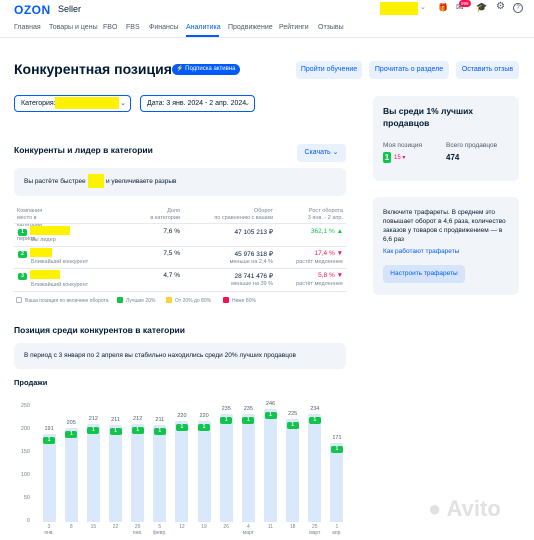 The height and width of the screenshot is (540, 534). Describe the element at coordinates (465, 3) in the screenshot. I see `notification-badge: 999` at that location.